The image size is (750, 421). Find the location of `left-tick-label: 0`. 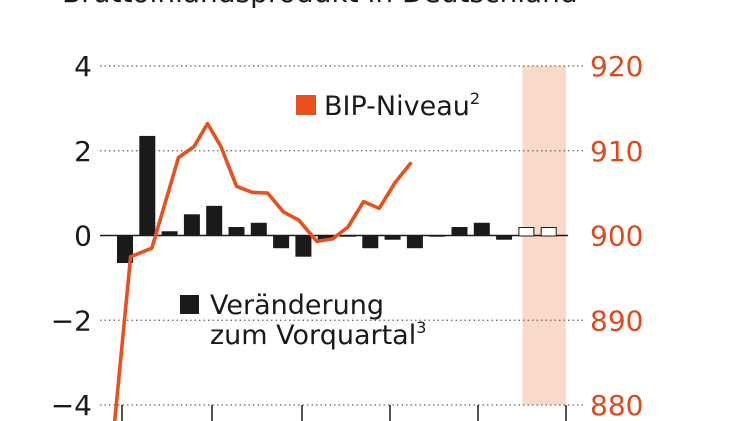

left-tick-label: 0 is located at coordinates (83, 236).